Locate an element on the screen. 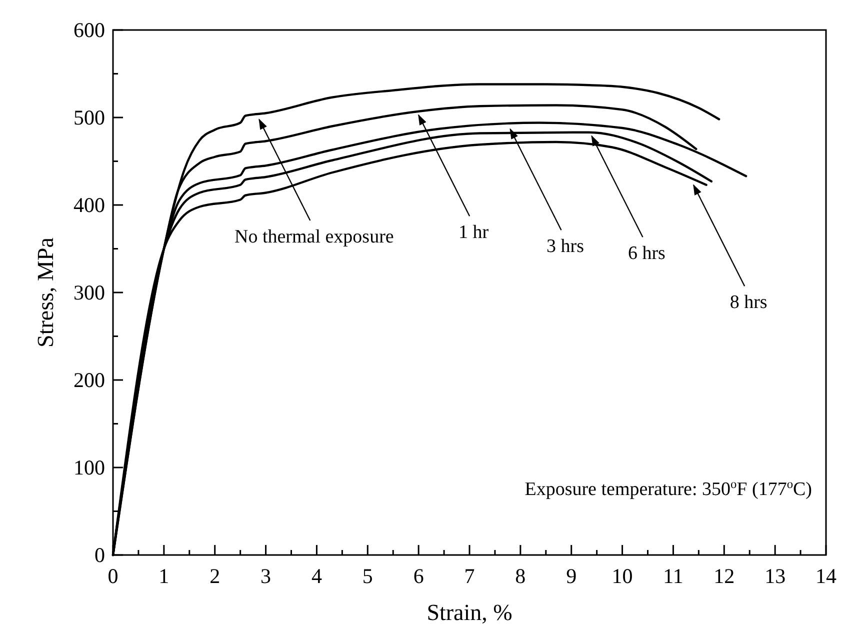 The width and height of the screenshot is (842, 633). annotation: 8 hrs is located at coordinates (749, 303).